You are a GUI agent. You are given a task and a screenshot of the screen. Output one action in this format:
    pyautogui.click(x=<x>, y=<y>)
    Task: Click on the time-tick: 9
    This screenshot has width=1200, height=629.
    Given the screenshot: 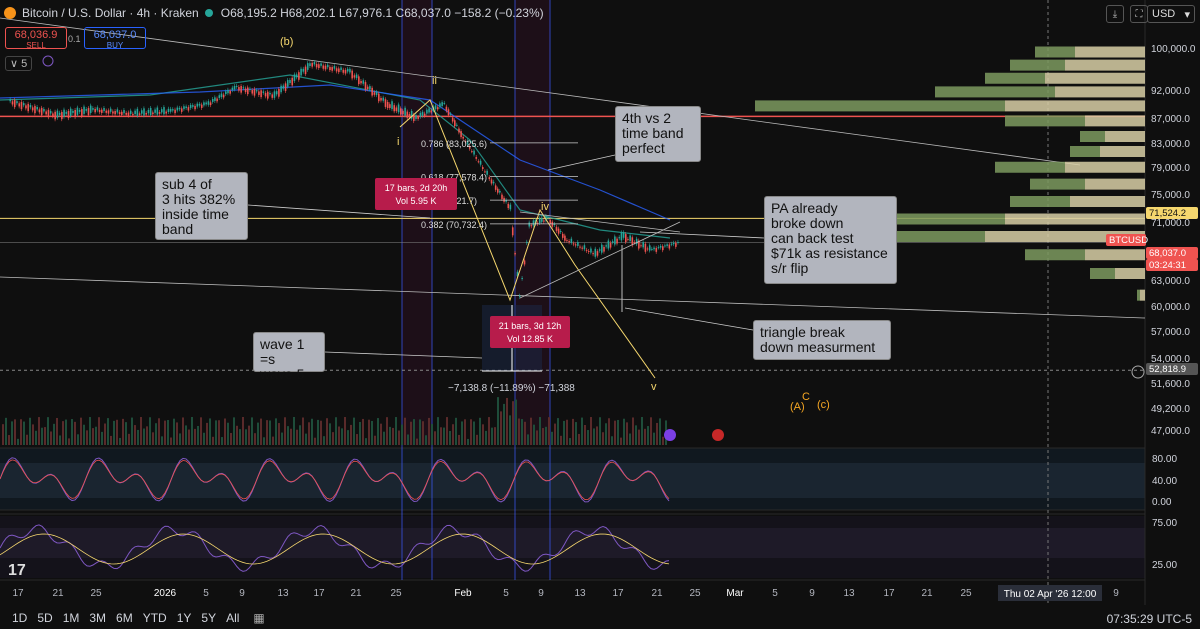 What is the action you would take?
    pyautogui.click(x=242, y=593)
    